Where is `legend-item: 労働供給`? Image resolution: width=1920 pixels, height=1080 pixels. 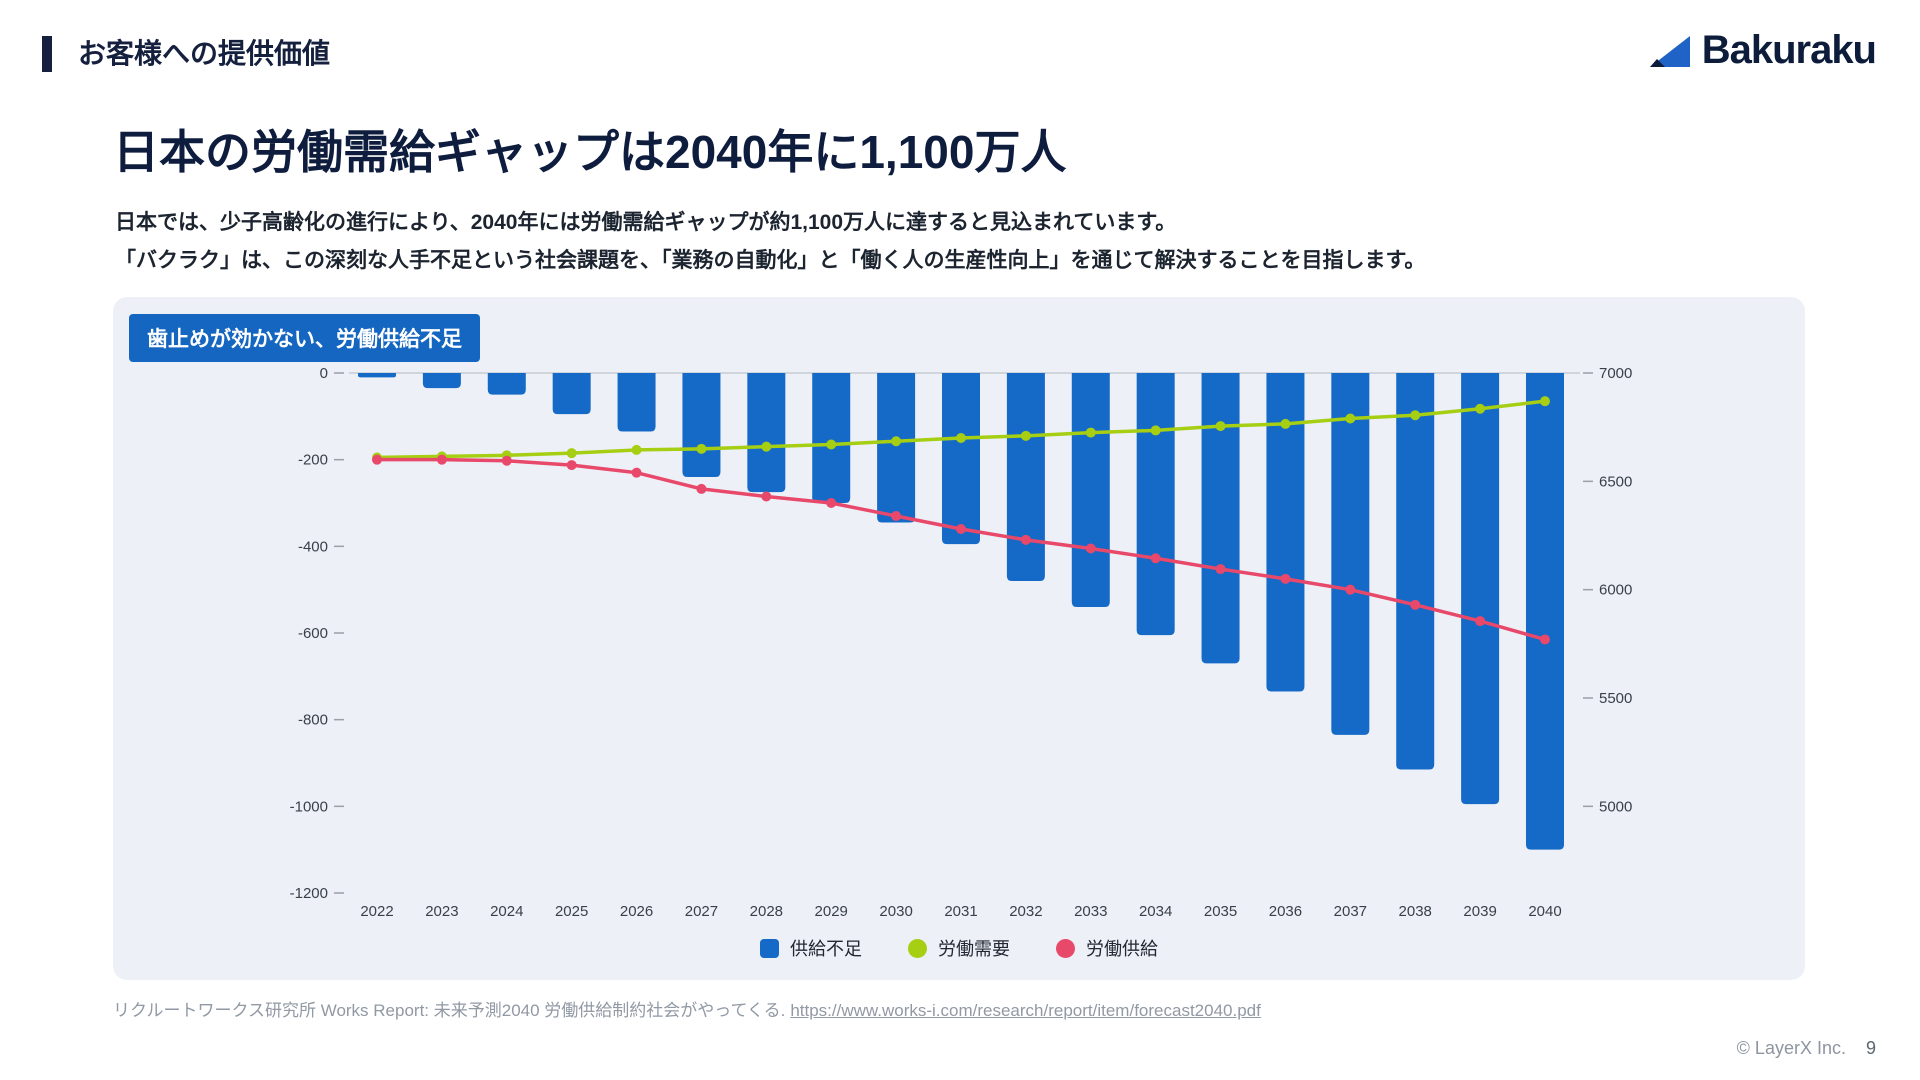
legend-item: 労働供給 is located at coordinates (1107, 948).